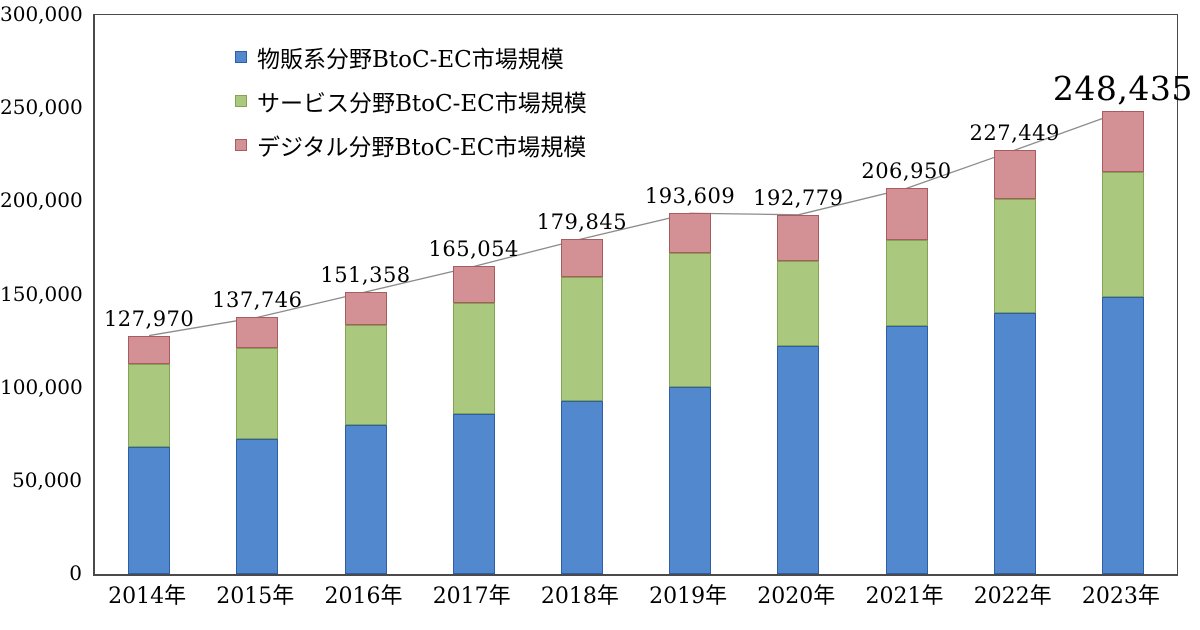 This screenshot has height=630, width=1200. I want to click on x-axis-label: 2022年, so click(1012, 596).